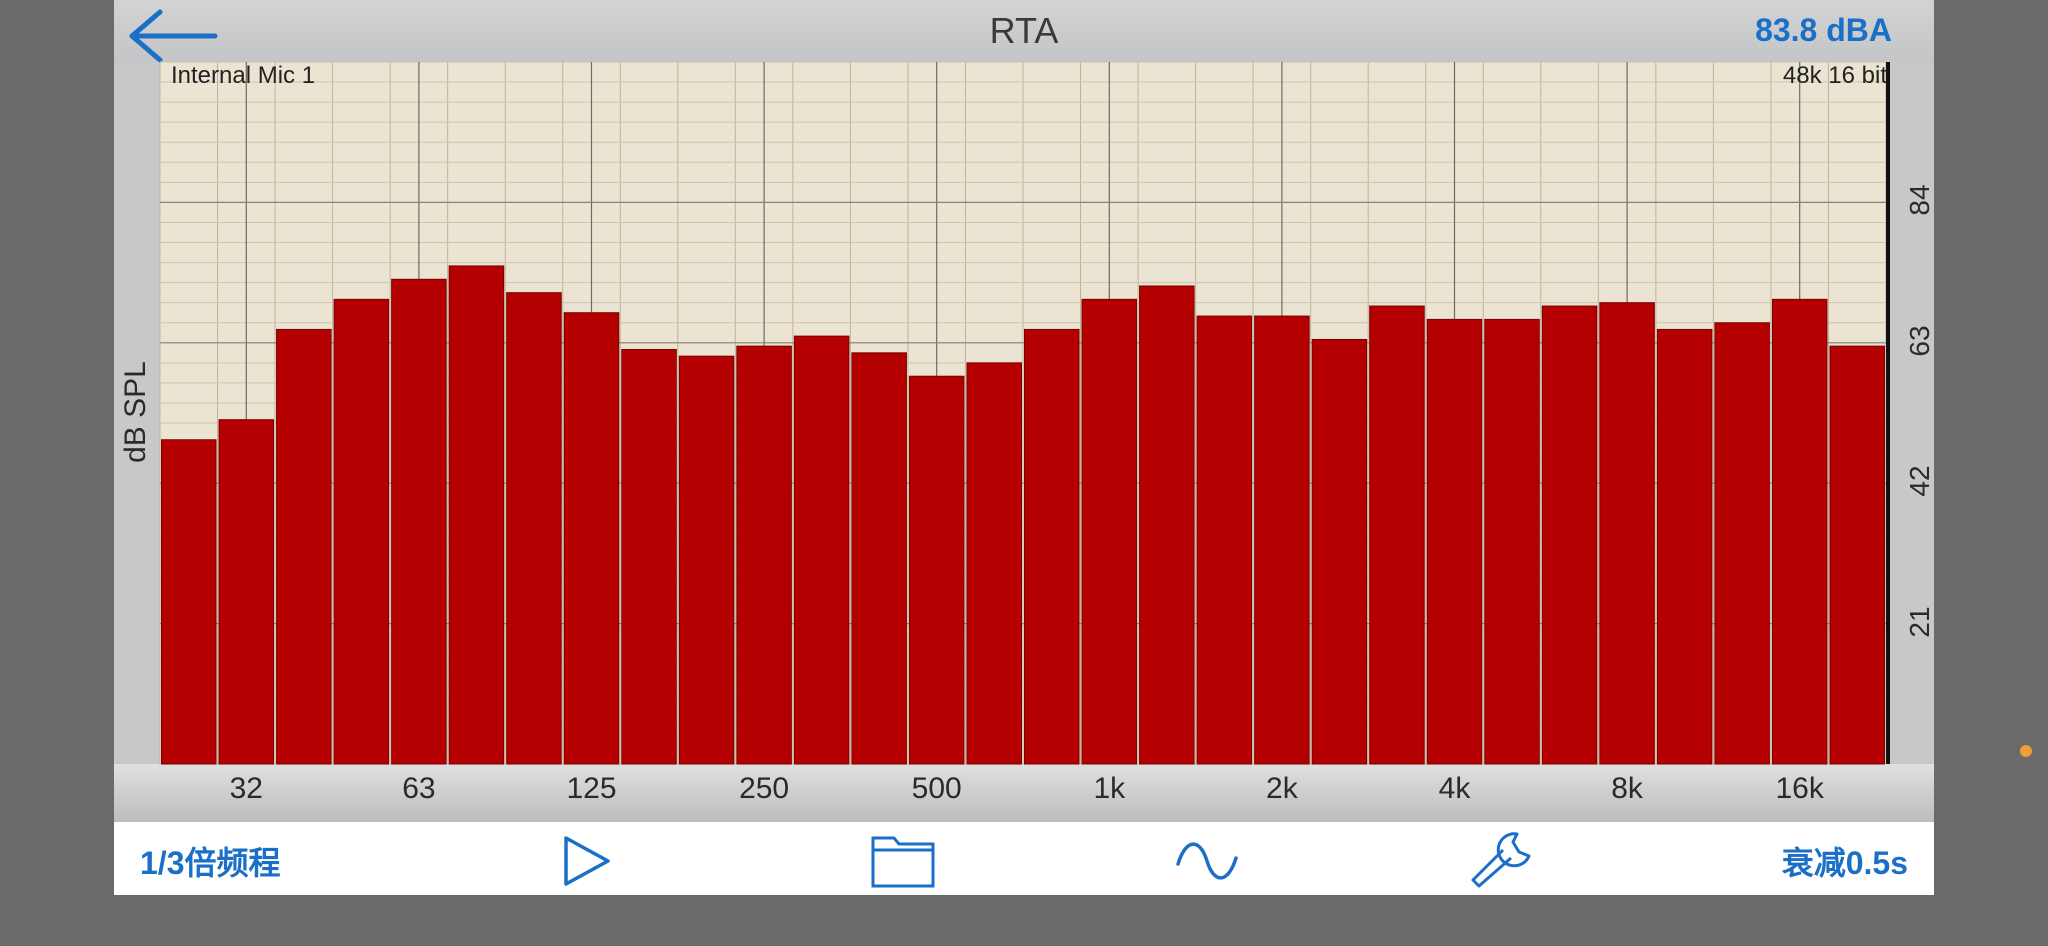  Describe the element at coordinates (936, 788) in the screenshot. I see `x-tick-label: 500` at that location.